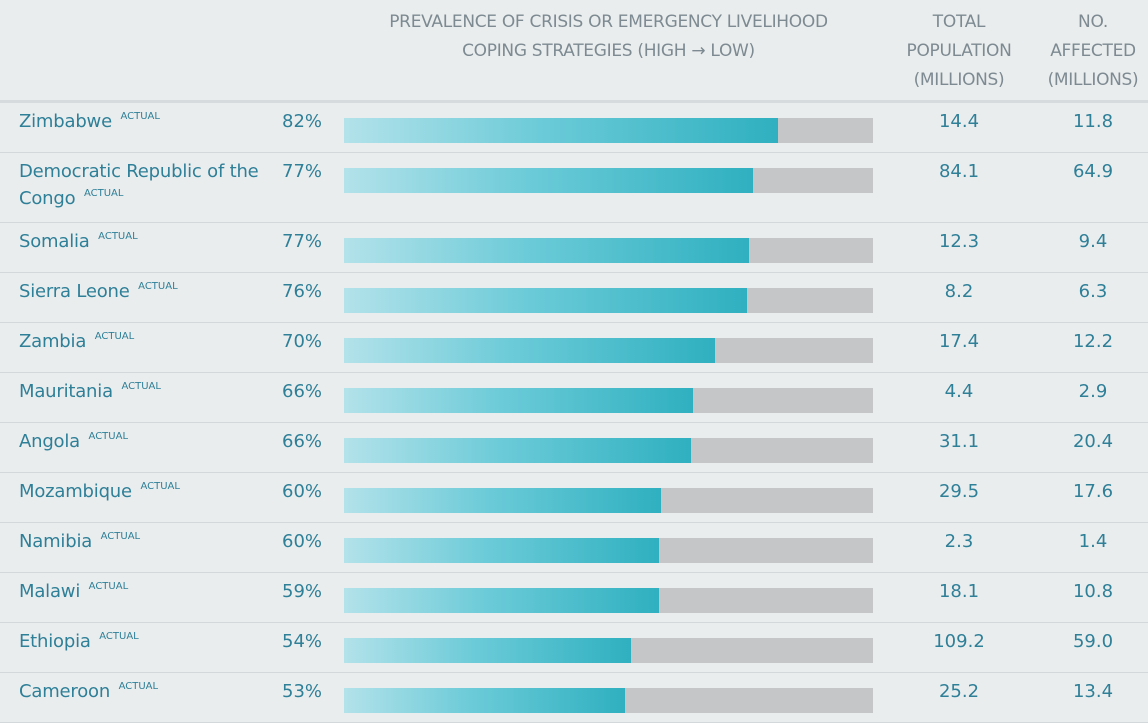 The width and height of the screenshot is (1148, 723). What do you see at coordinates (1093, 291) in the screenshot?
I see `affected-value: 6.3` at bounding box center [1093, 291].